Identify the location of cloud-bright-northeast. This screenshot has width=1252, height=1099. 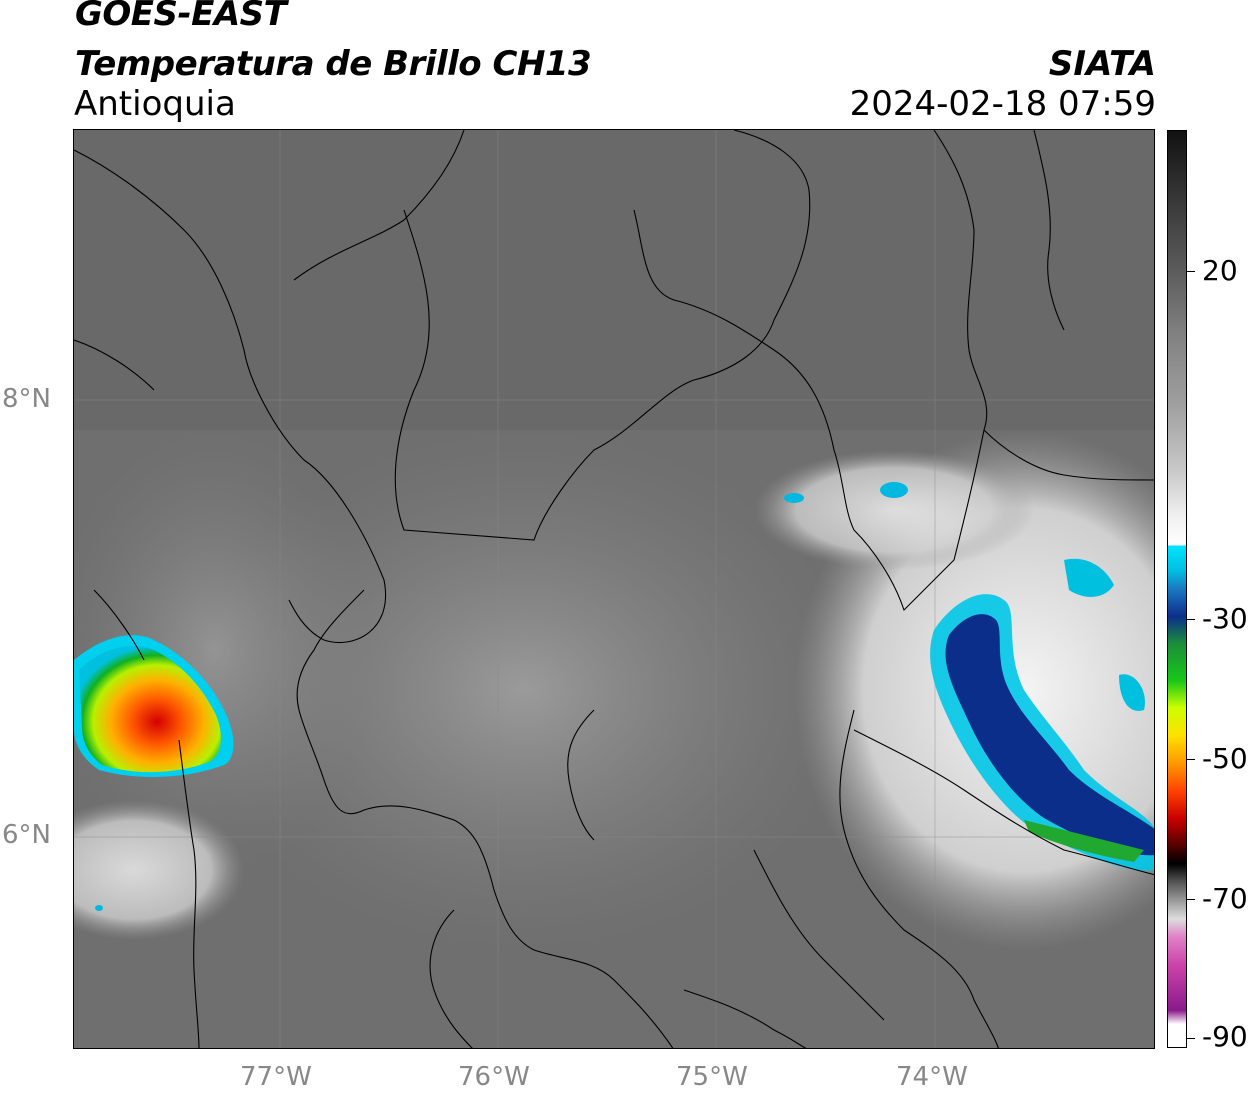
(894, 510).